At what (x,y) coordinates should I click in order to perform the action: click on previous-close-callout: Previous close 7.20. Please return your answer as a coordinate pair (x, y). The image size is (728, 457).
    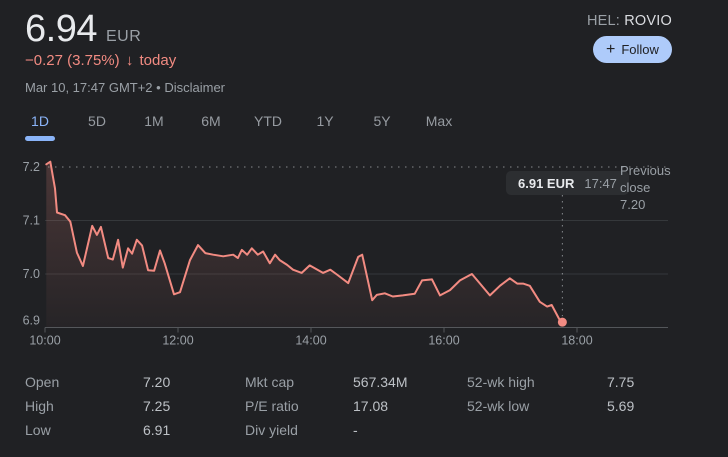
    Looking at the image, I should click on (649, 187).